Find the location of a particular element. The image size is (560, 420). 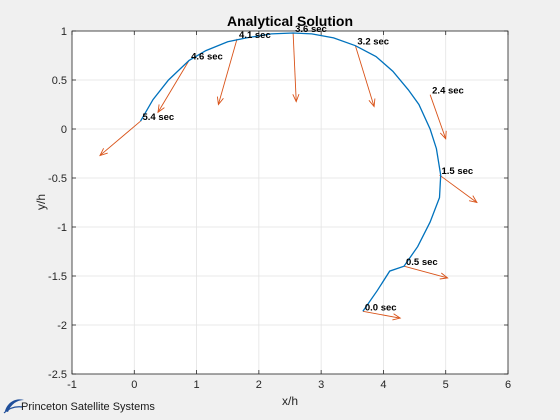

y-tick-label: 1 is located at coordinates (64, 32).